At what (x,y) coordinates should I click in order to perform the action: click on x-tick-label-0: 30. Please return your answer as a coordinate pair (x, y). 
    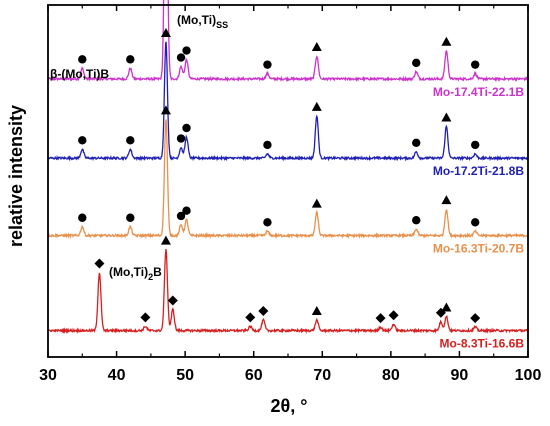
    Looking at the image, I should click on (48, 375).